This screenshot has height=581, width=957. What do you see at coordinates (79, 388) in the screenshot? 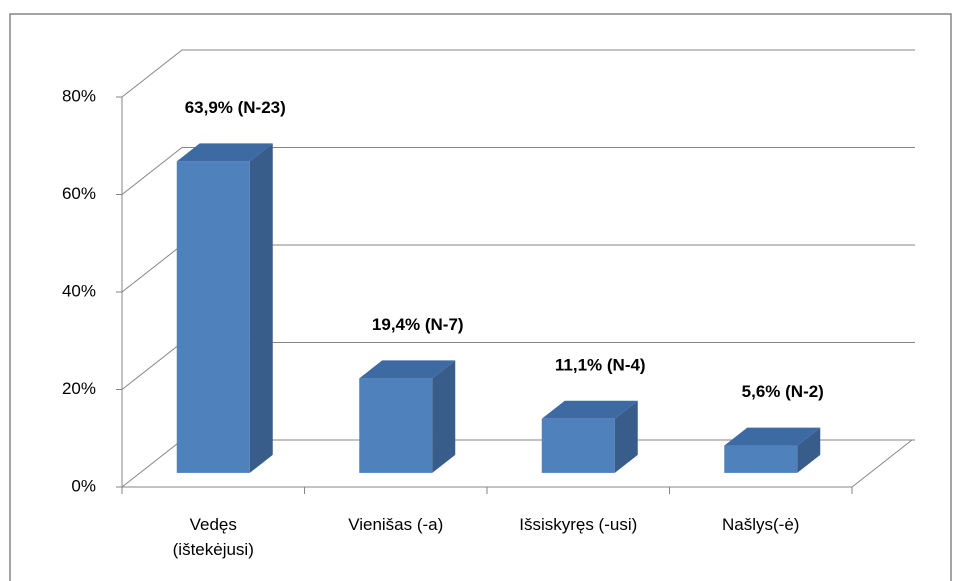
I see `y-tick-label: 20%` at bounding box center [79, 388].